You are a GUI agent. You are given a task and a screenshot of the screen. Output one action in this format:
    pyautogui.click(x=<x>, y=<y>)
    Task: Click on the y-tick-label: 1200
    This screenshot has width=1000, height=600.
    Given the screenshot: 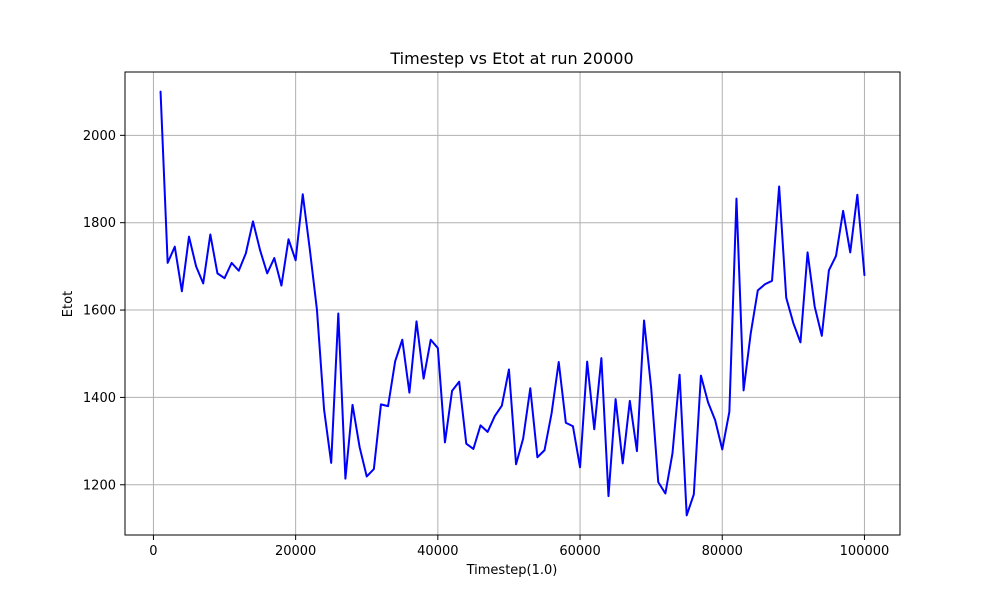 What is the action you would take?
    pyautogui.click(x=99, y=485)
    